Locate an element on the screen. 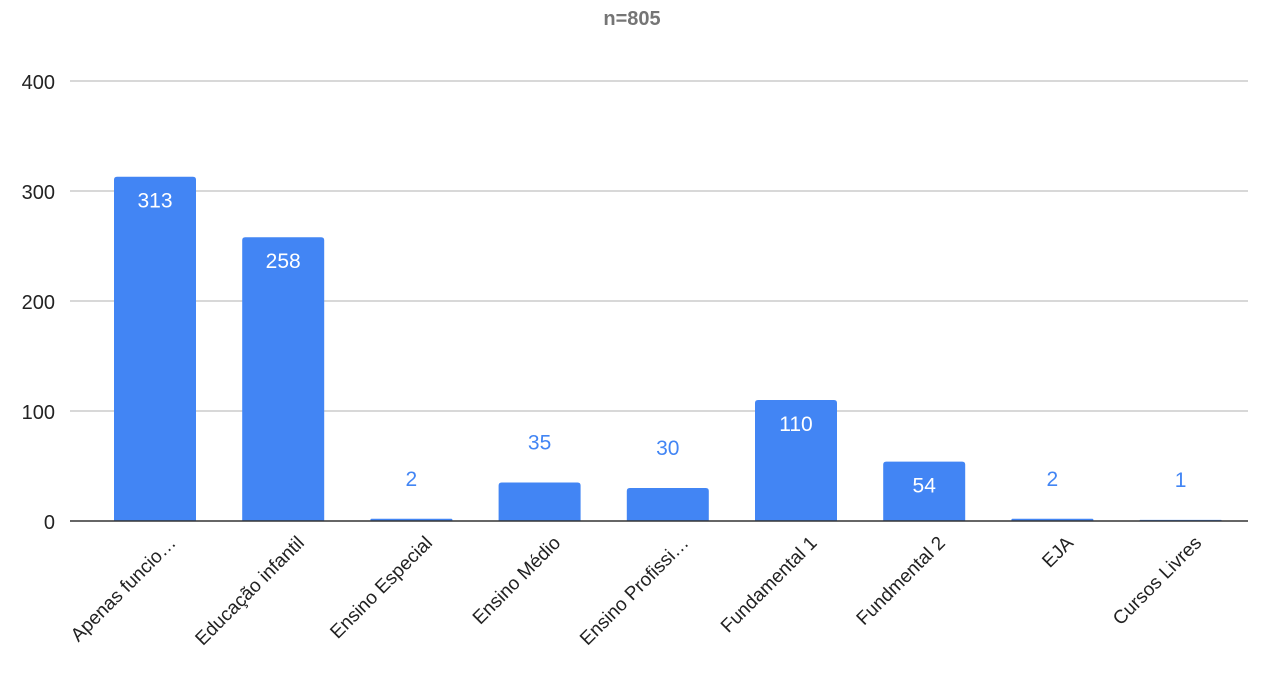 This screenshot has width=1264, height=700. x-tick-label: Cursos Livres is located at coordinates (1157, 581).